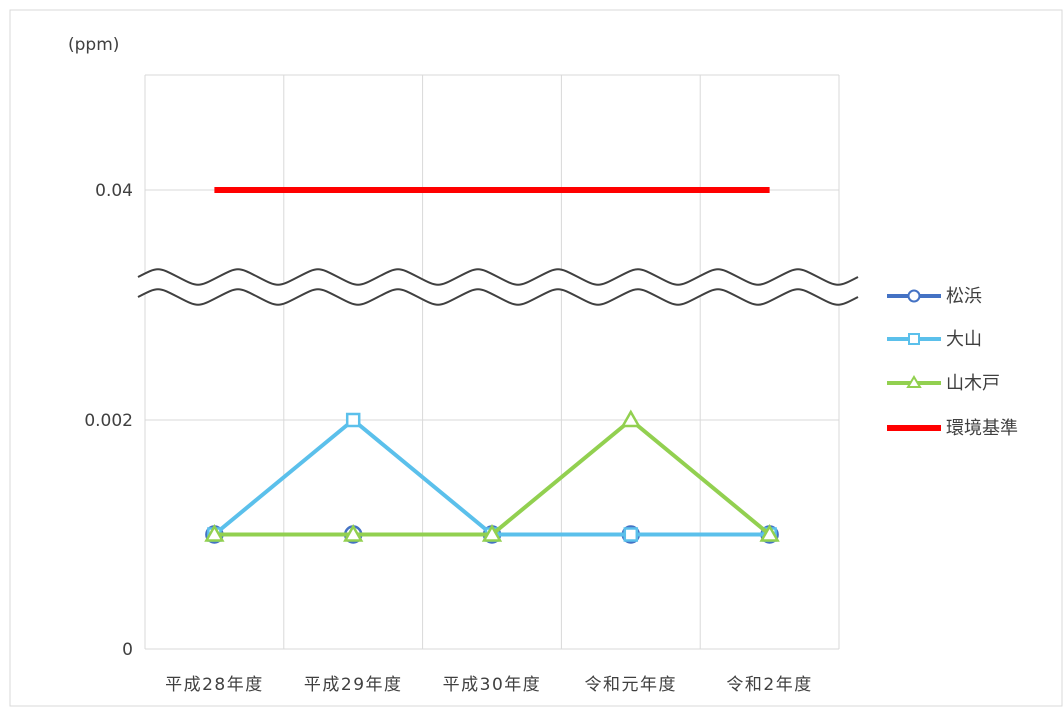 Image resolution: width=1064 pixels, height=708 pixels. Describe the element at coordinates (982, 428) in the screenshot. I see `legend-label: 環境基準` at that location.